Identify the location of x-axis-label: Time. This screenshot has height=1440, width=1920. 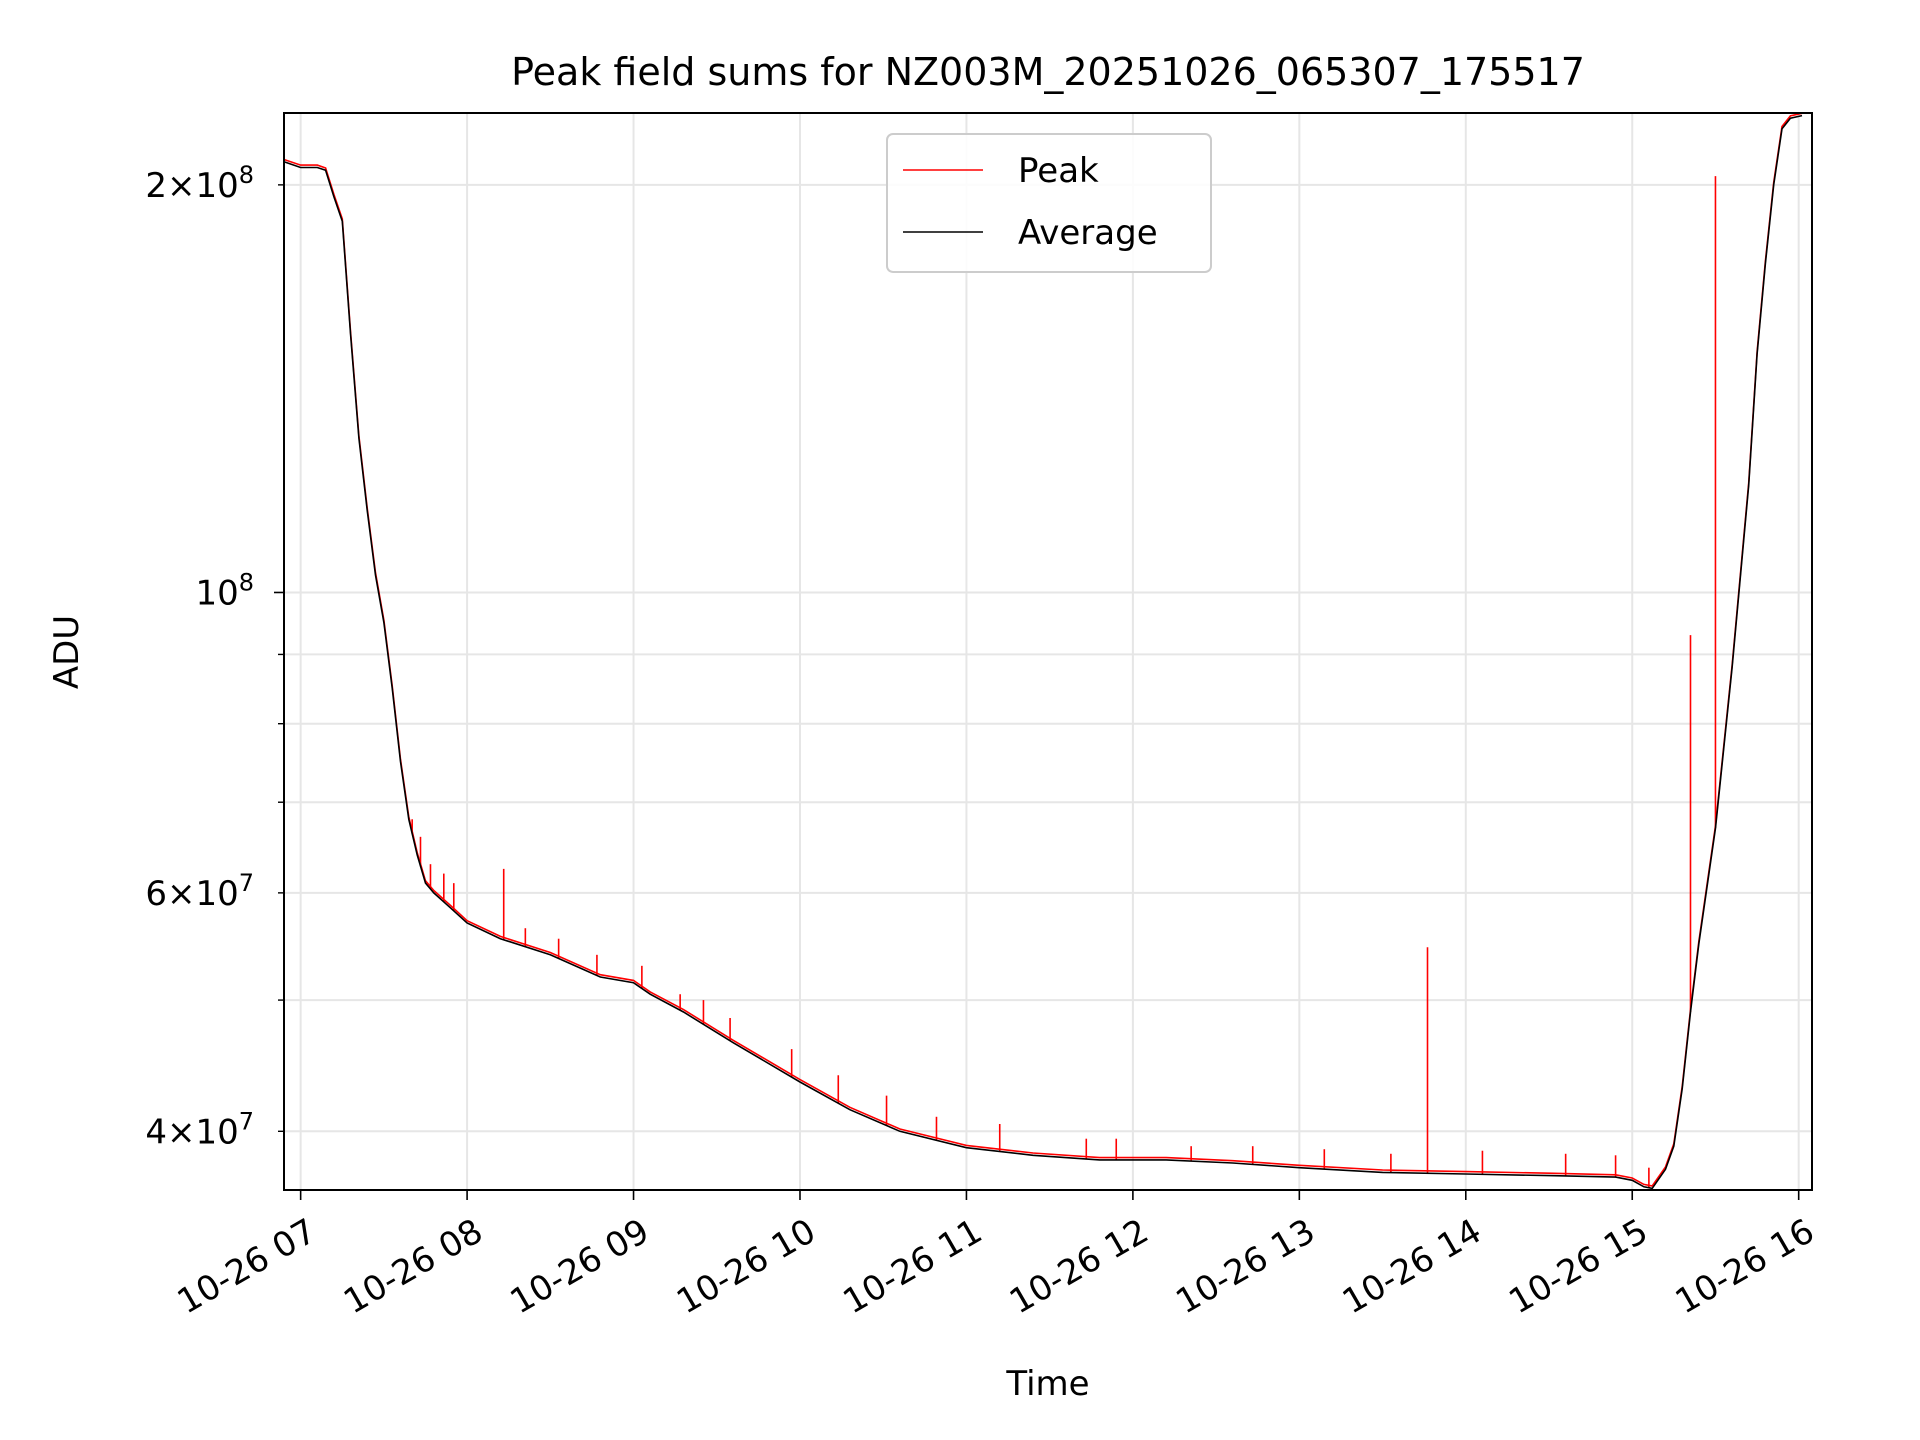
(1047, 1384).